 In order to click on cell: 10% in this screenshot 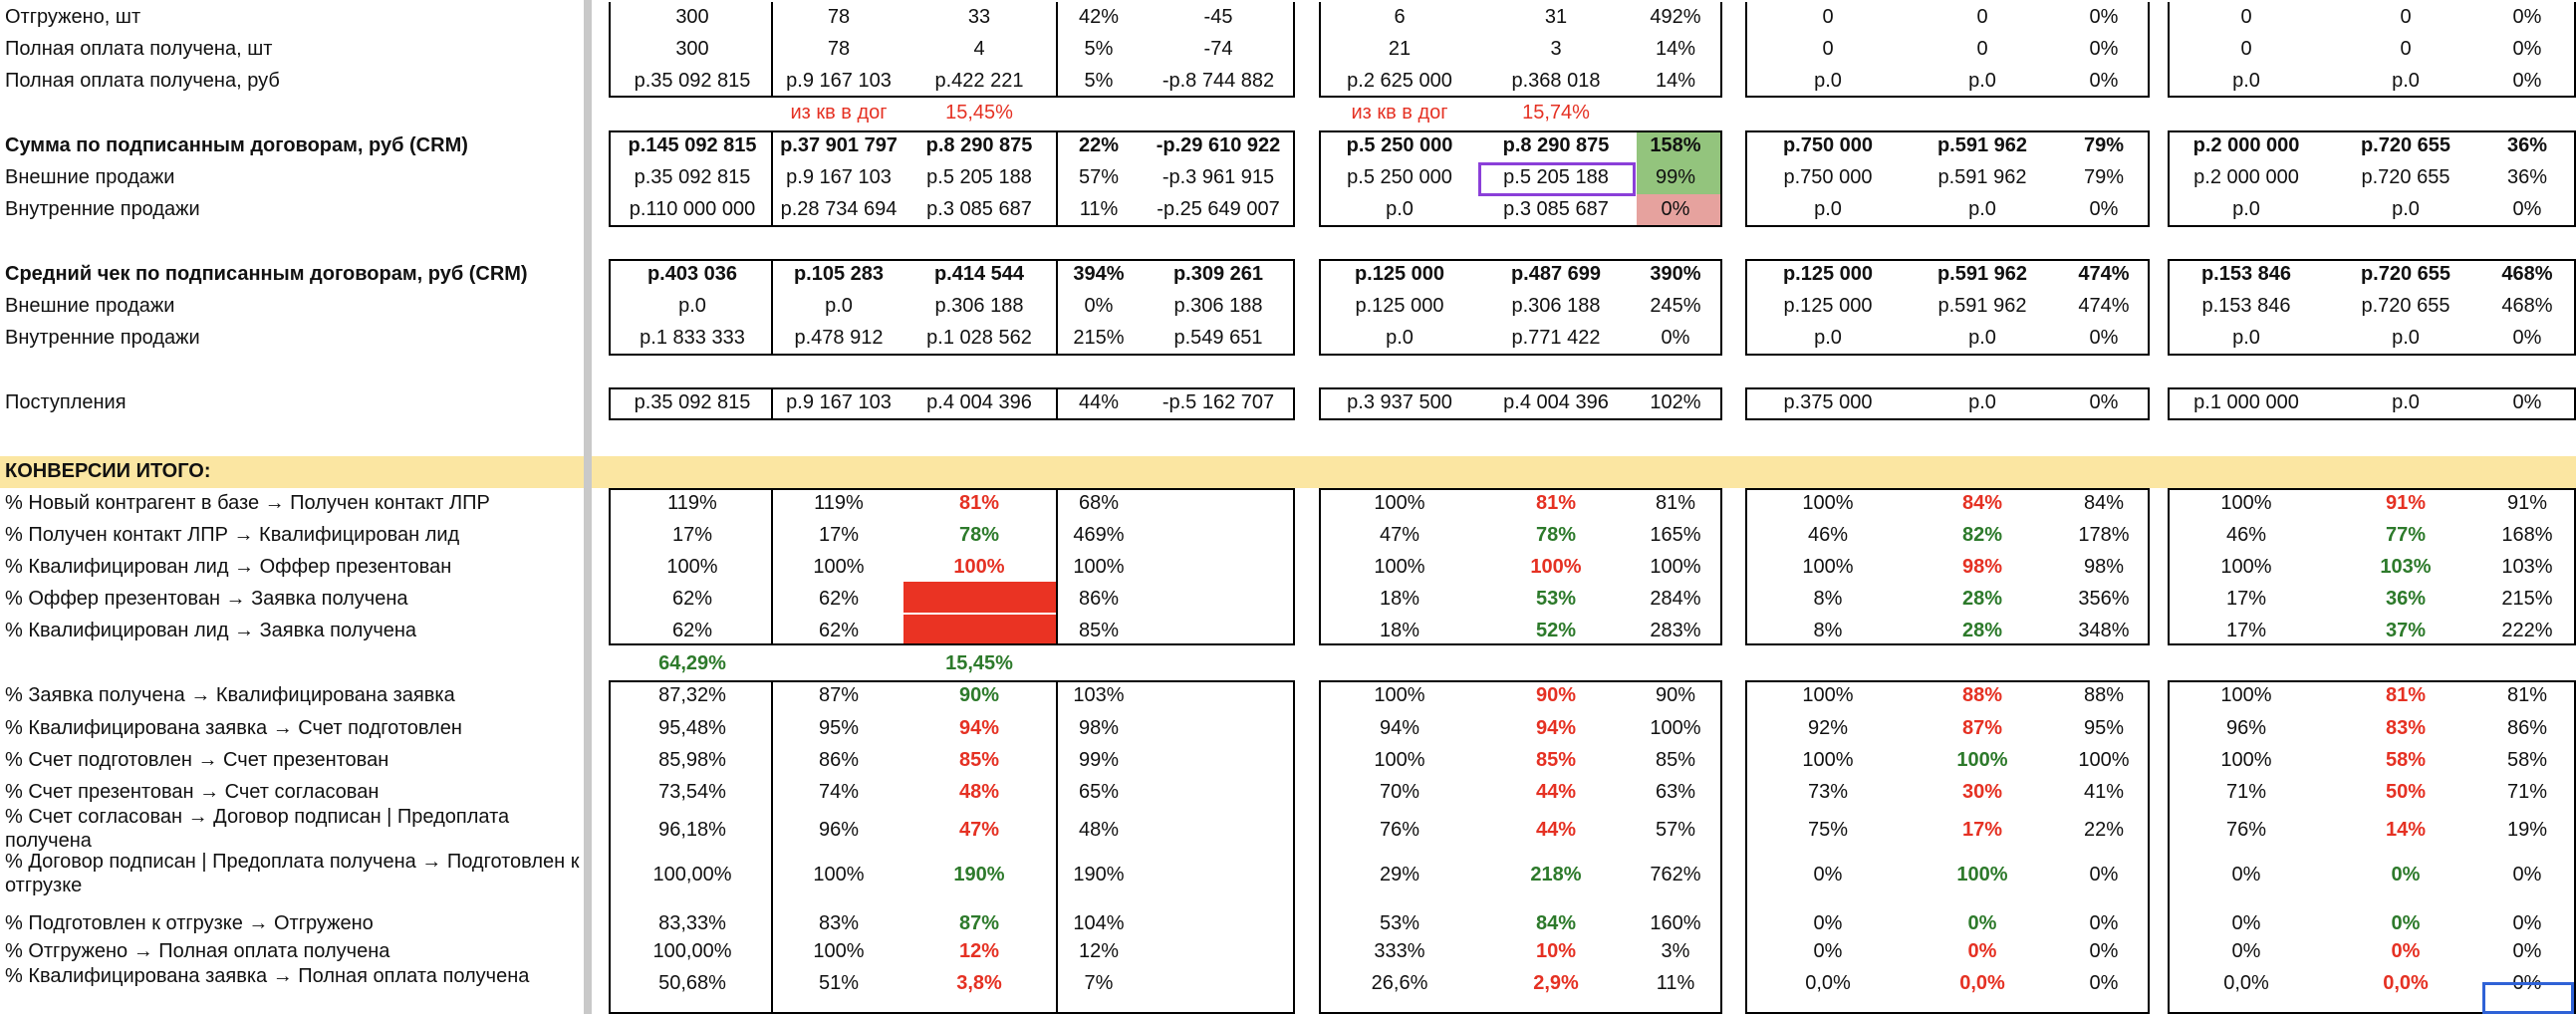, I will do `click(1556, 951)`.